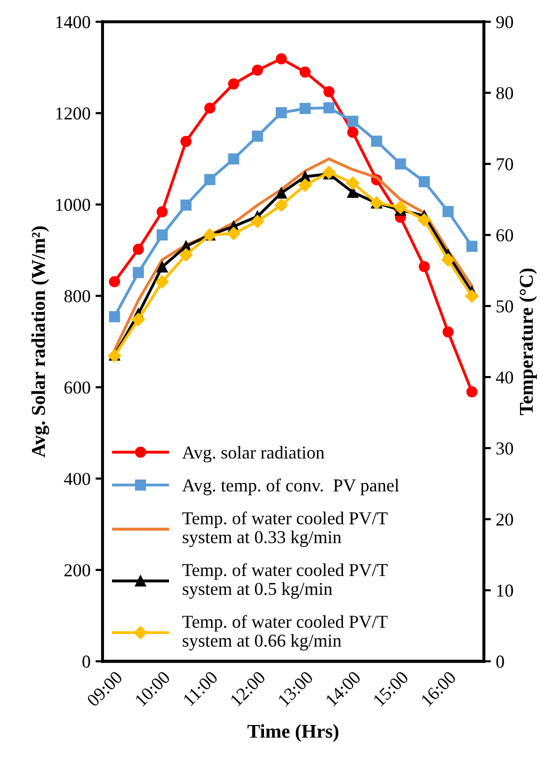 The height and width of the screenshot is (778, 540). What do you see at coordinates (40, 342) in the screenshot?
I see `y-axis-title: Avg. Solar radiation (W/m²)` at bounding box center [40, 342].